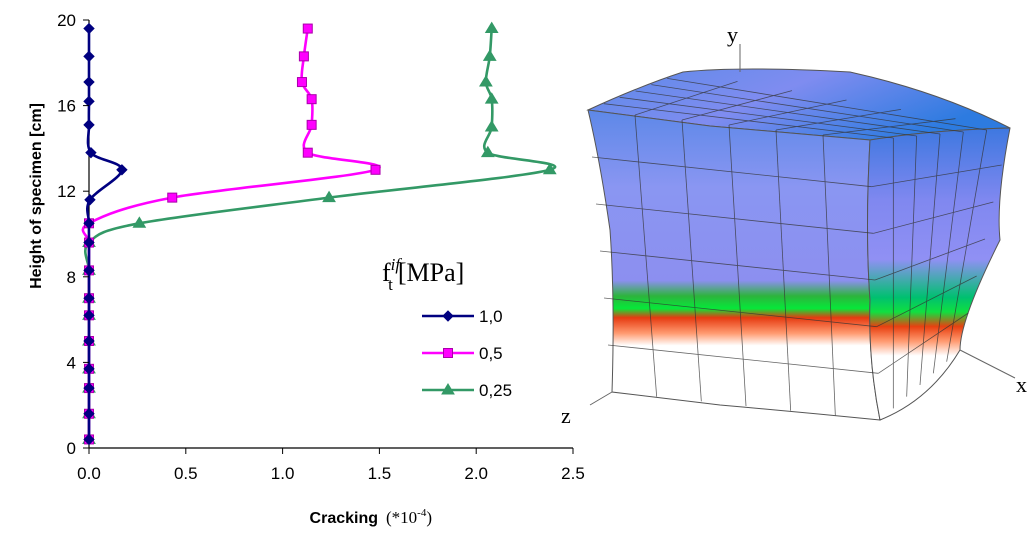 Image resolution: width=1031 pixels, height=533 pixels. What do you see at coordinates (344, 518) in the screenshot?
I see `x-axis-title: Cracking` at bounding box center [344, 518].